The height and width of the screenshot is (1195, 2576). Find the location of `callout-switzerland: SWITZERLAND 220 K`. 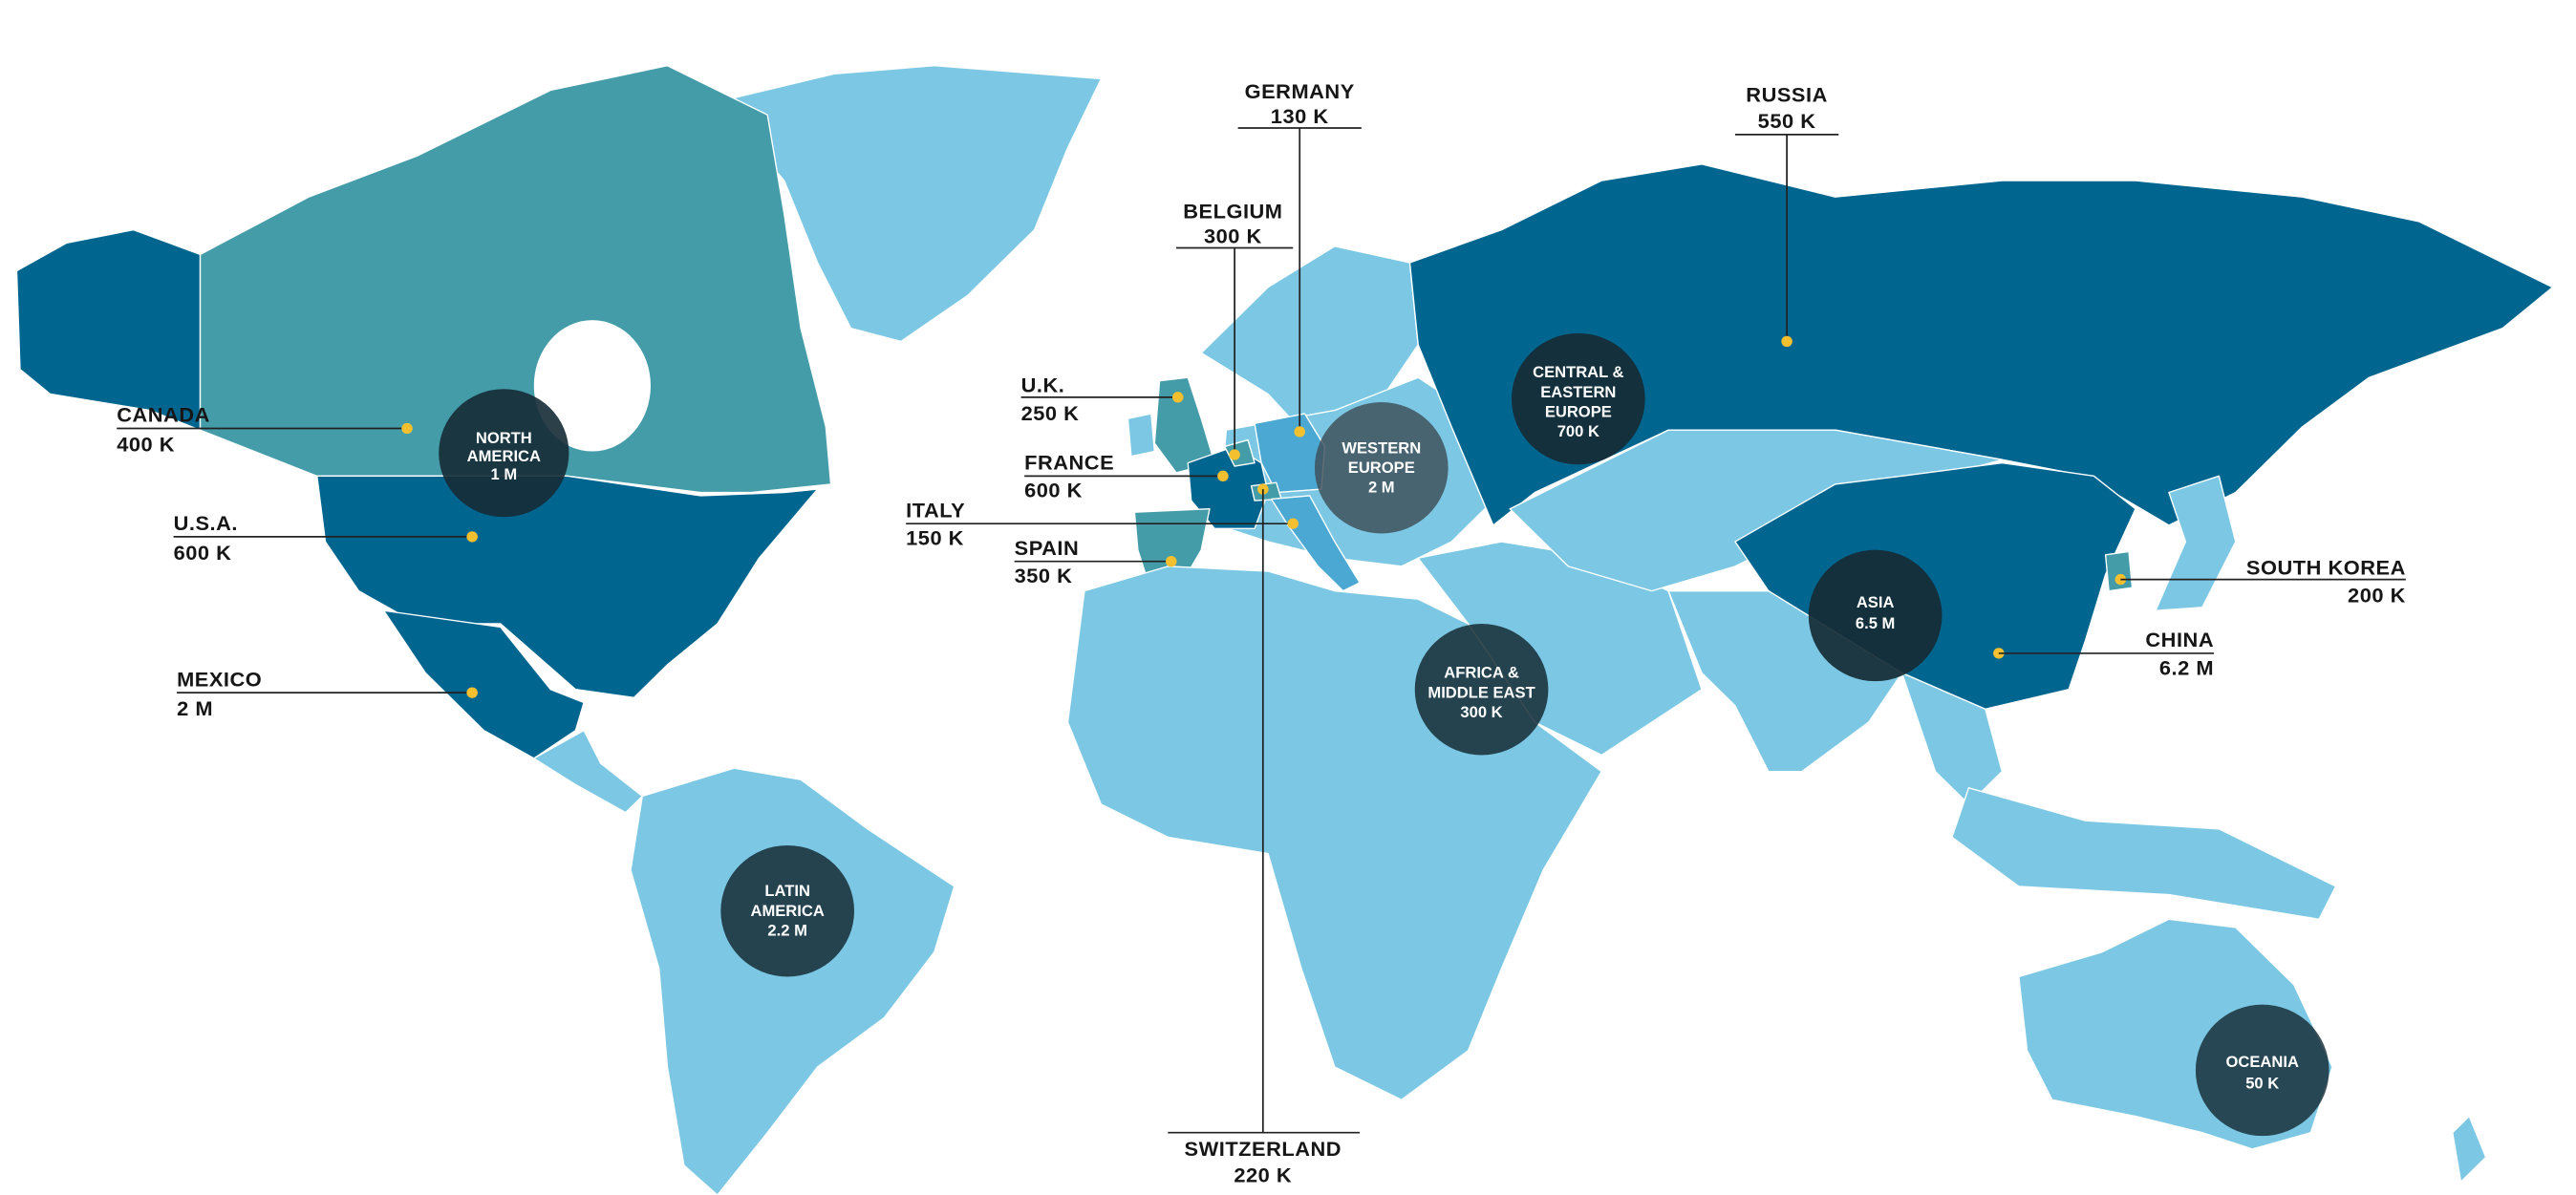

callout-switzerland: SWITZERLAND 220 K is located at coordinates (1264, 834).